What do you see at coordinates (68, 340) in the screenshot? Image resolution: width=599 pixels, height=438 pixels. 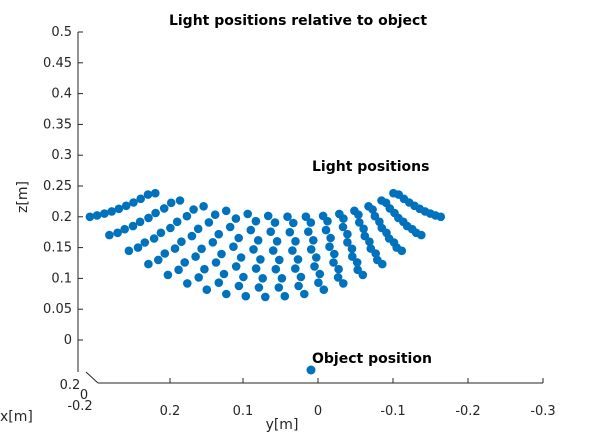 I see `z-tick-label: 0` at bounding box center [68, 340].